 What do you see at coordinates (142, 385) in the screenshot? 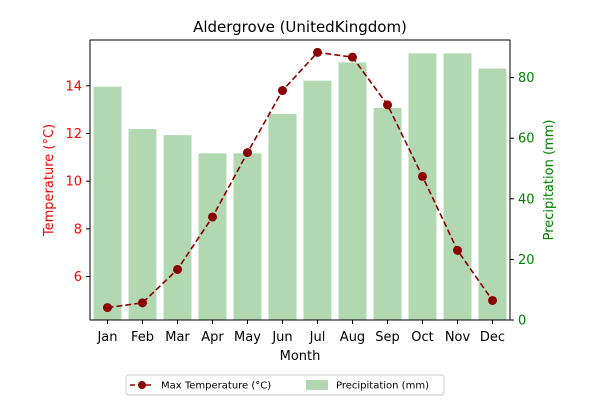
I see `legend-marker-swatch` at bounding box center [142, 385].